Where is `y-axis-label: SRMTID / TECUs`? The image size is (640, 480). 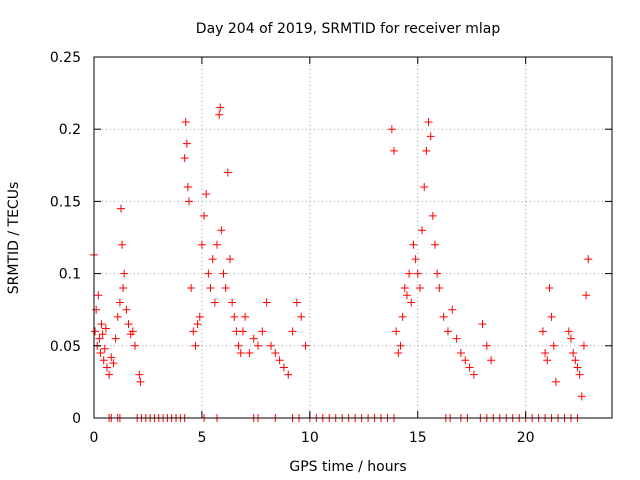 y-axis-label: SRMTID / TECUs is located at coordinates (14, 238).